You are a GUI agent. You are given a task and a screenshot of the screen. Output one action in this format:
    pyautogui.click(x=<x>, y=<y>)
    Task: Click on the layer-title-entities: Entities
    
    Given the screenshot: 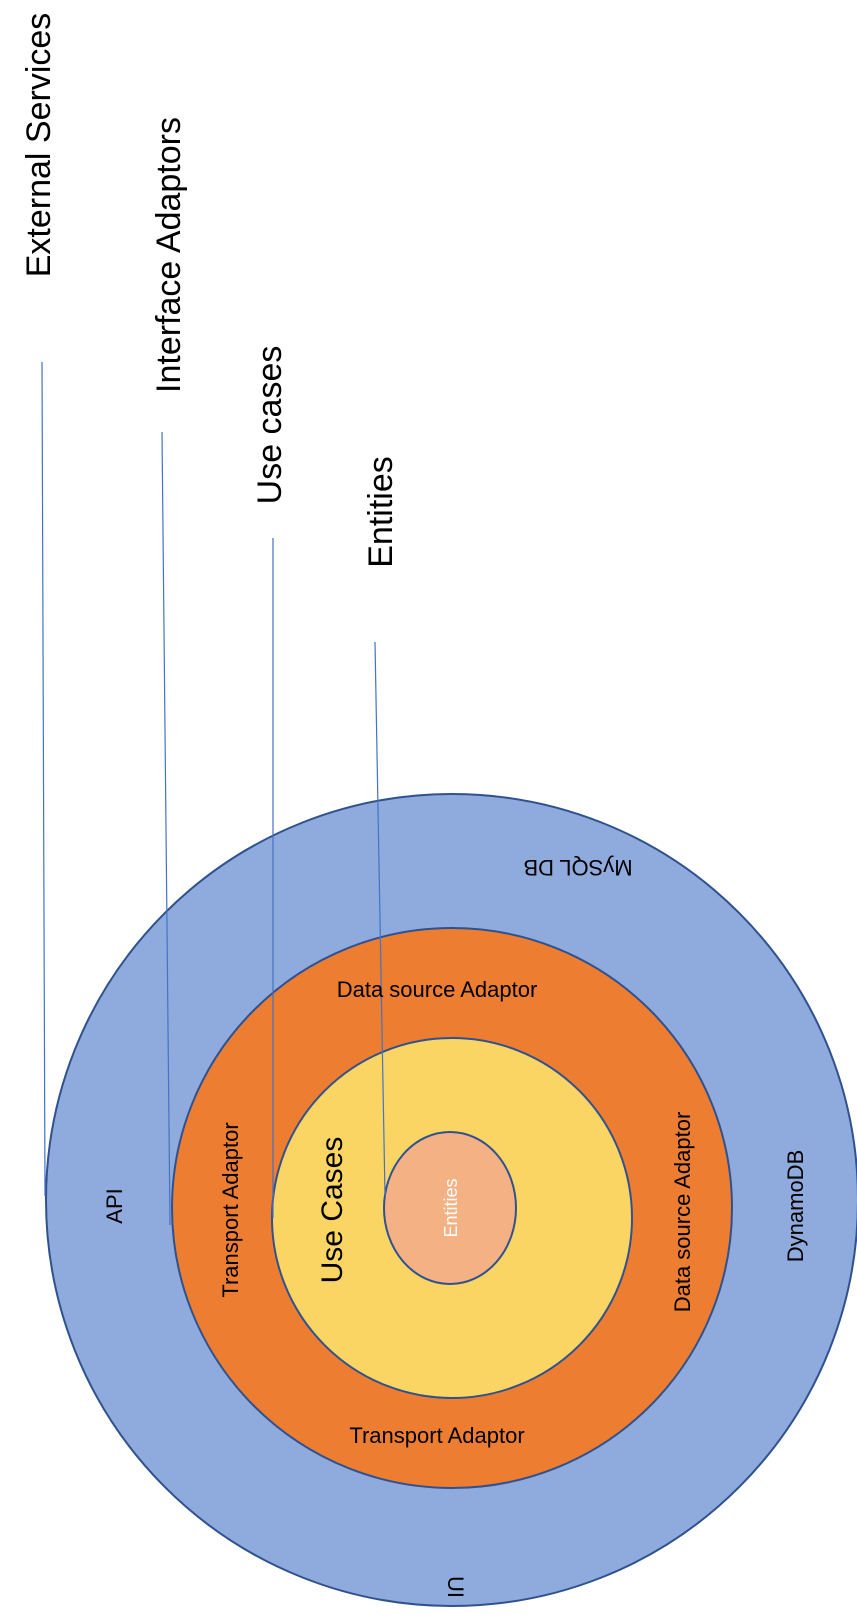 What is the action you would take?
    pyautogui.click(x=381, y=512)
    